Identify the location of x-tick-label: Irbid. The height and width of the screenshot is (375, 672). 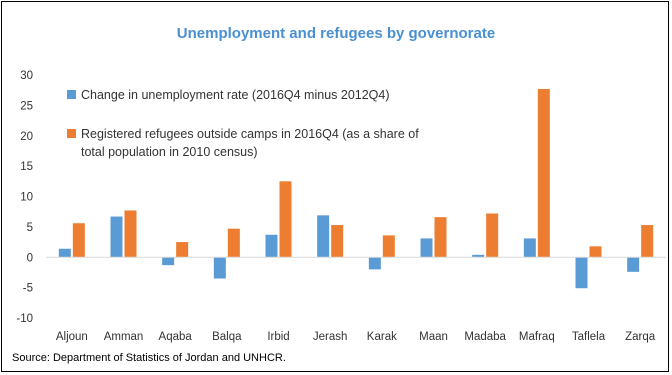
(278, 337).